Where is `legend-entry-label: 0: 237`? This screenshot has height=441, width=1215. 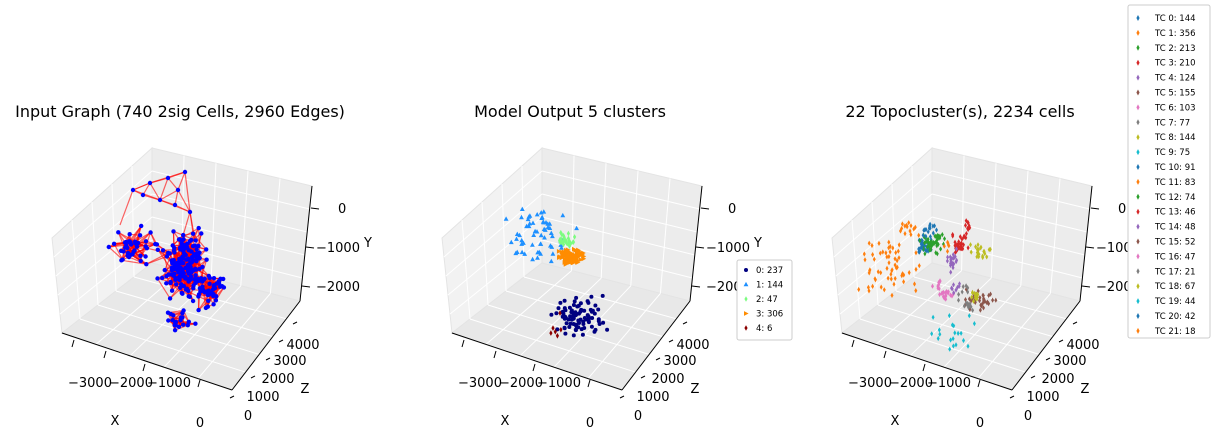 legend-entry-label: 0: 237 is located at coordinates (769, 271).